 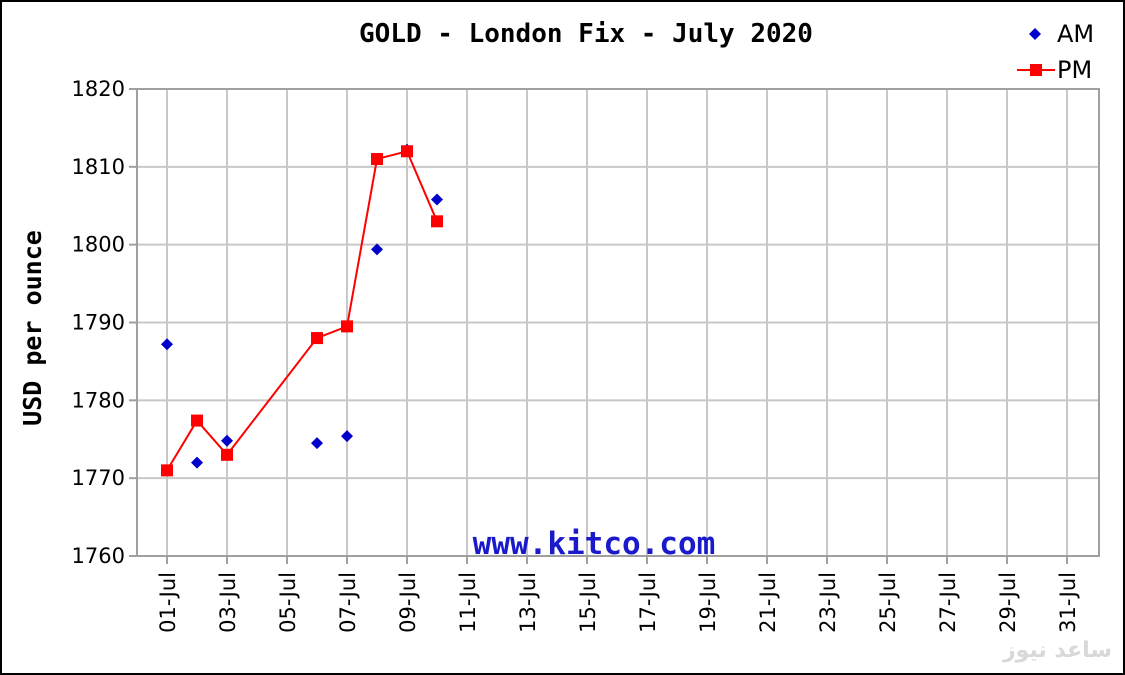 I want to click on x-tick-label: 27-Jul, so click(x=948, y=602).